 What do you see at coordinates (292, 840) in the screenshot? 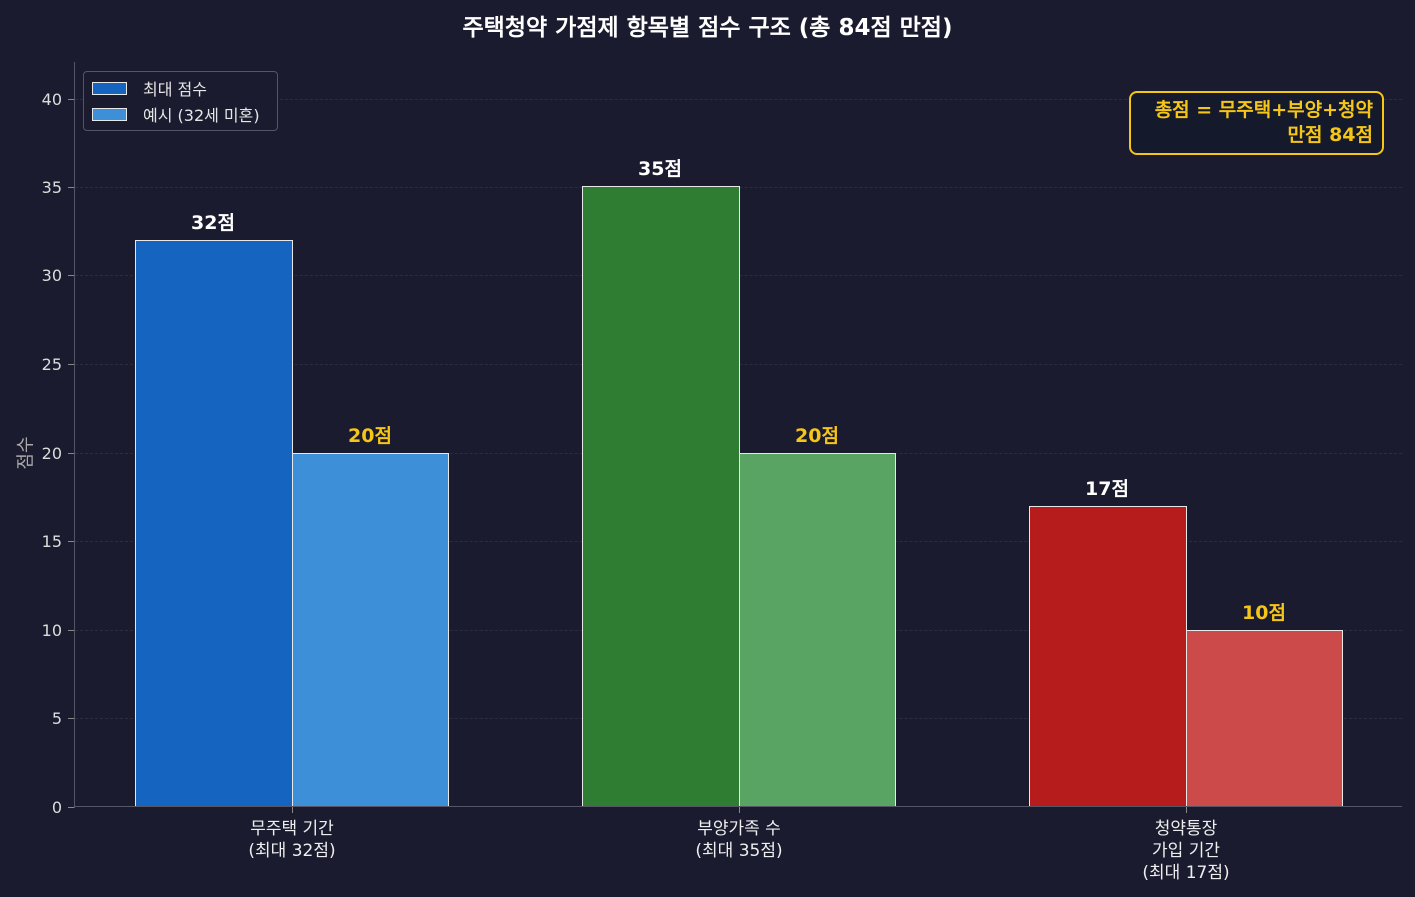
I see `x-tick-label-housing: 무주택 기간 (최대 32점)` at bounding box center [292, 840].